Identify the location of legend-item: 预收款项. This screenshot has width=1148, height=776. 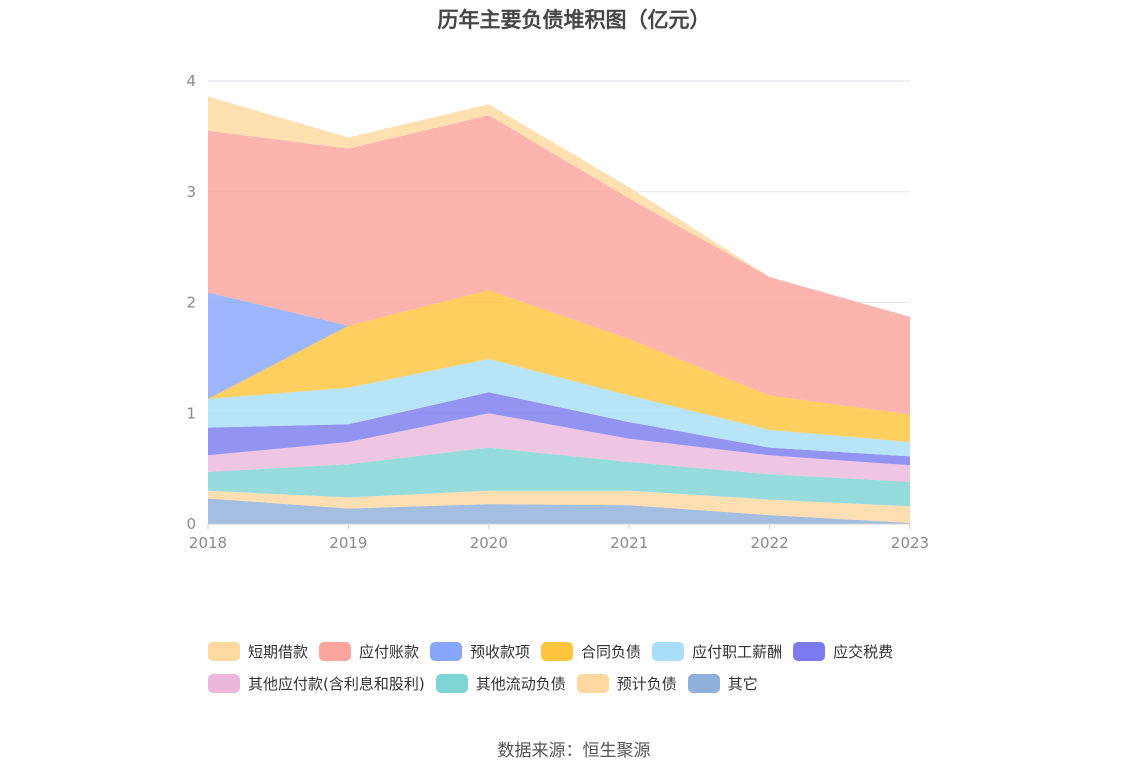
(480, 651).